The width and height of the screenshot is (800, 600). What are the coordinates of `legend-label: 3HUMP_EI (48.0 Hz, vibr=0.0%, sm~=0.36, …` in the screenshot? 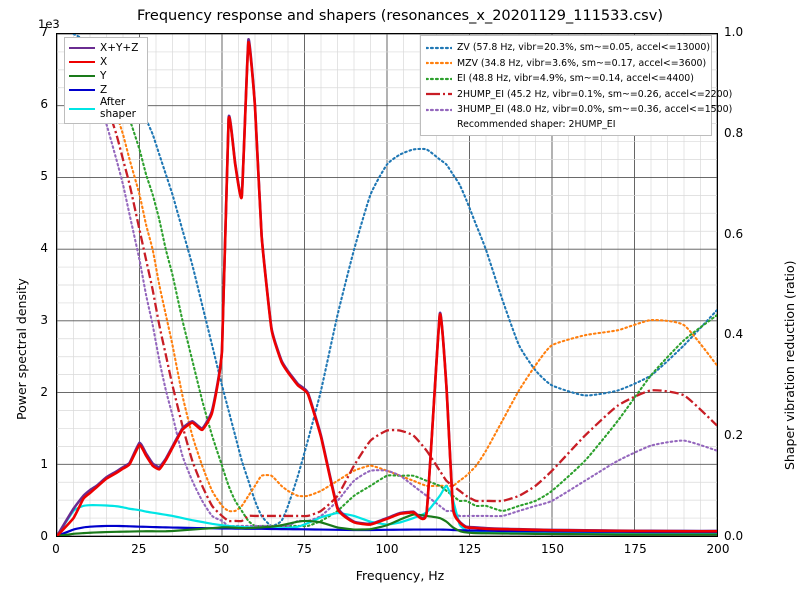 It's located at (595, 110).